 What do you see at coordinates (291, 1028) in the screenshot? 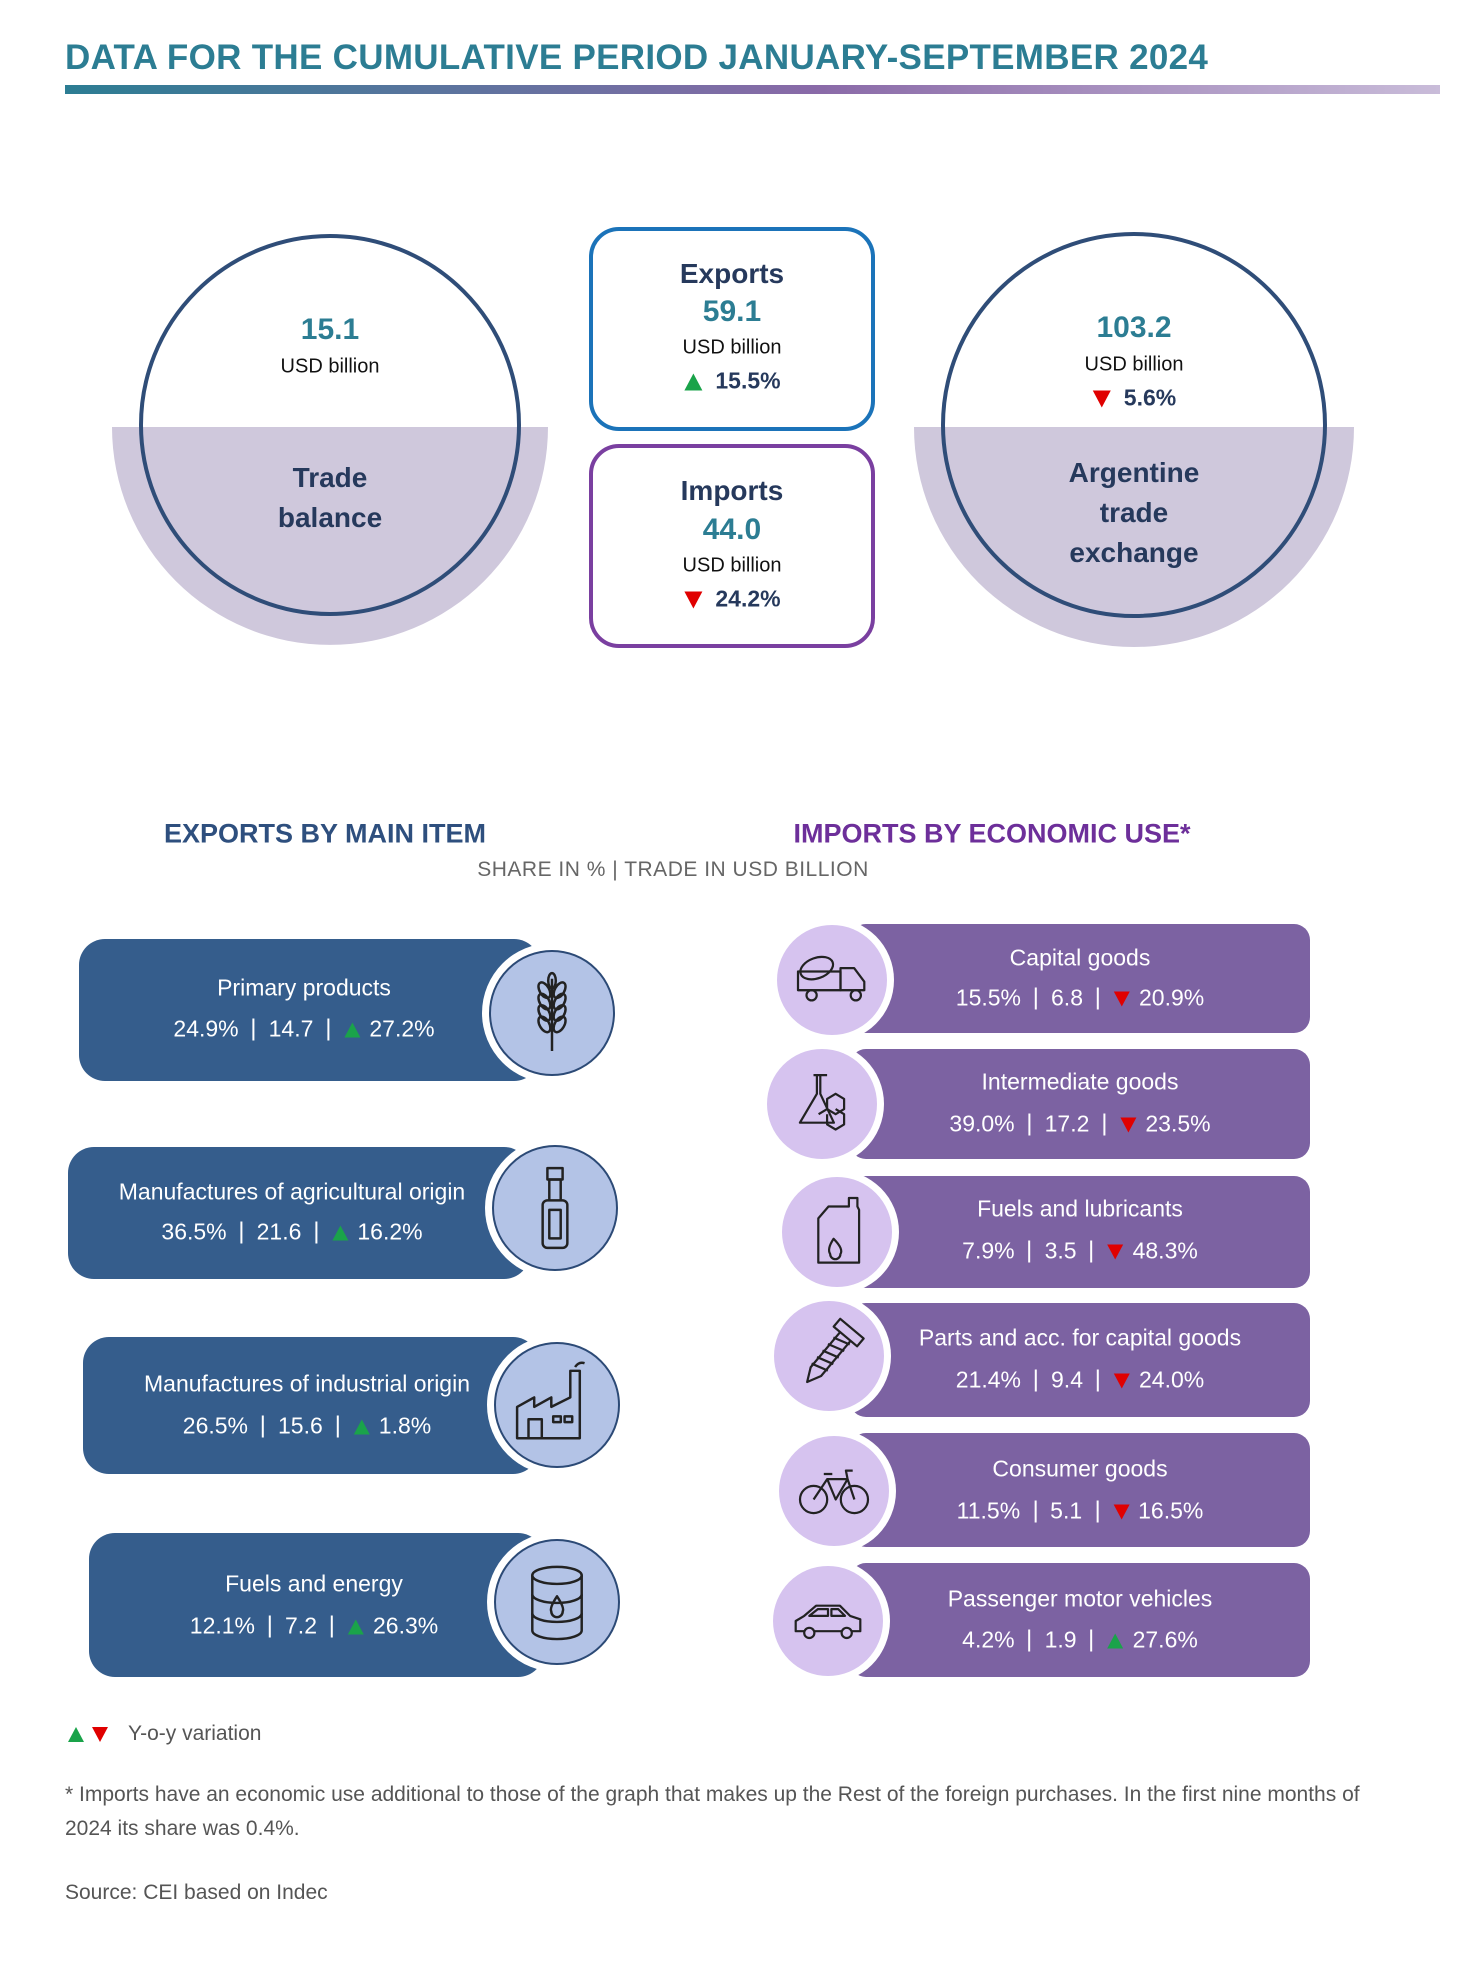
I see `trade: 14.7` at bounding box center [291, 1028].